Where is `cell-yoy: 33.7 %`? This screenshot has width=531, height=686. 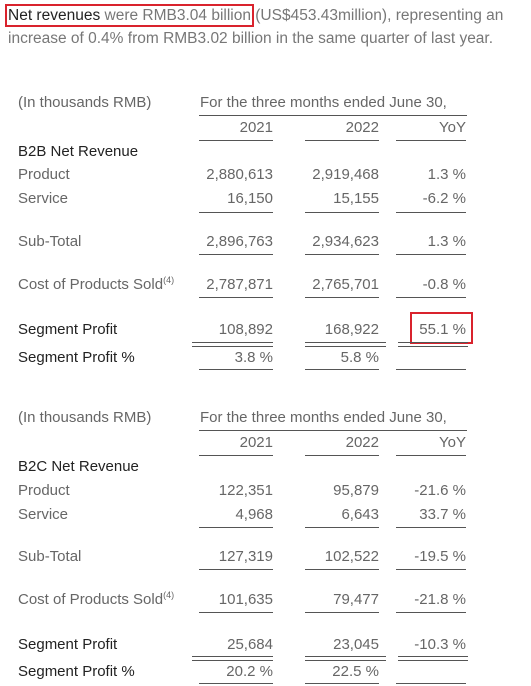
cell-yoy: 33.7 % is located at coordinates (442, 514).